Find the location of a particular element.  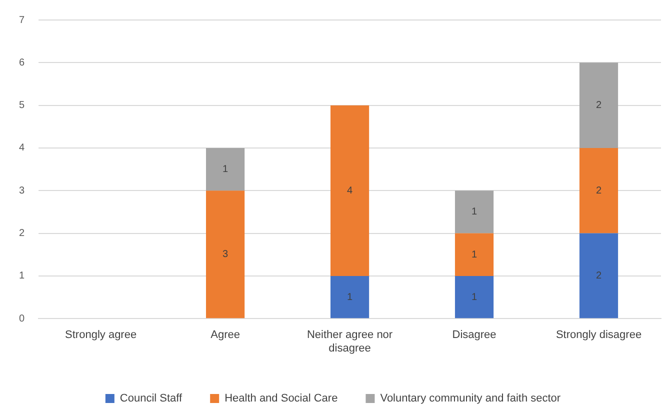

x-tick-label: Strongly agree is located at coordinates (101, 335).